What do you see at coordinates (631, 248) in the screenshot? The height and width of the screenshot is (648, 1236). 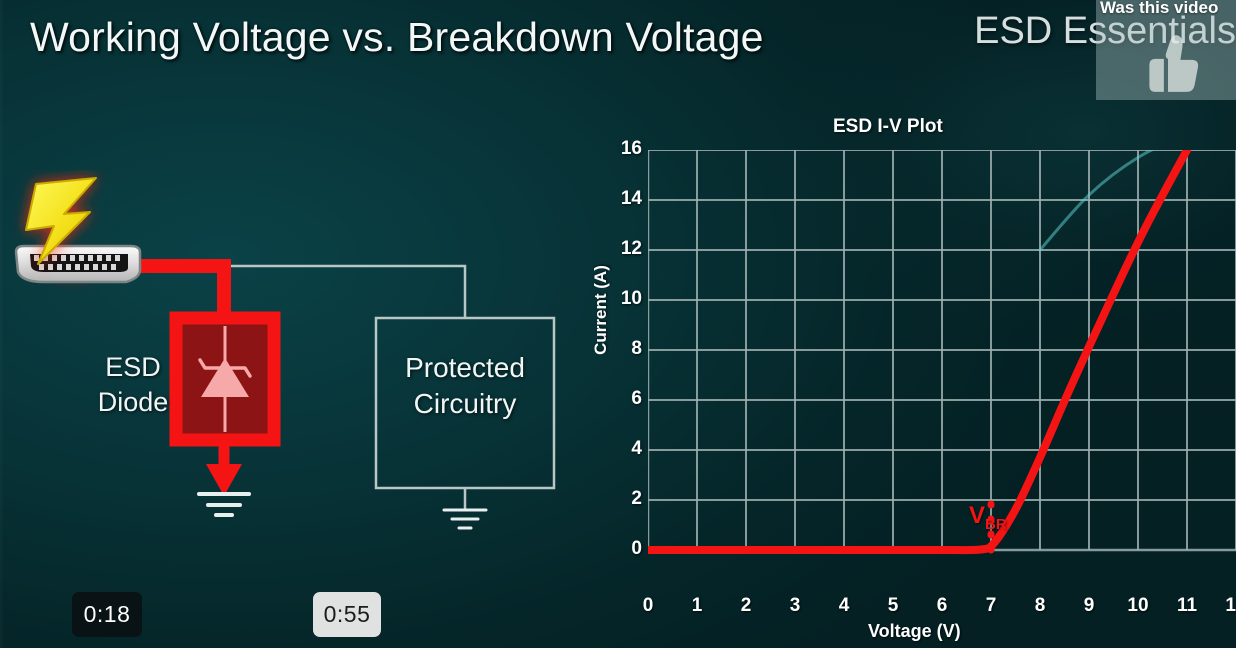 I see `y-tick-label: 12` at bounding box center [631, 248].